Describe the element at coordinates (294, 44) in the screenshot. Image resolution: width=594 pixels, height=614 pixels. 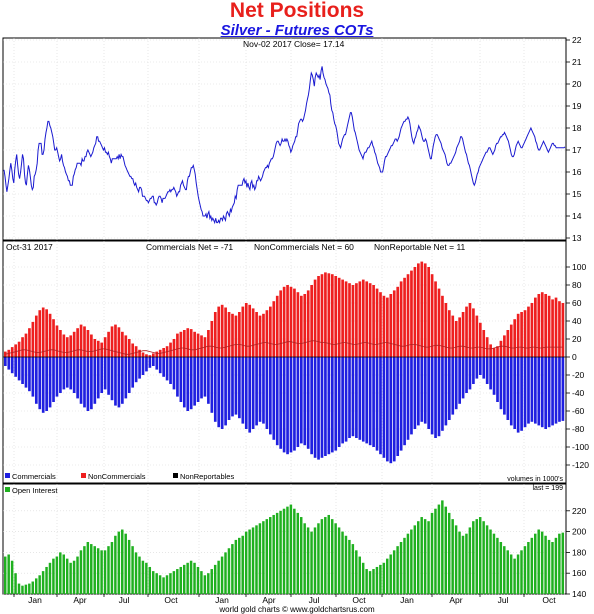
I see `price-header: Nov-02 2017 Close= 17.14` at that location.